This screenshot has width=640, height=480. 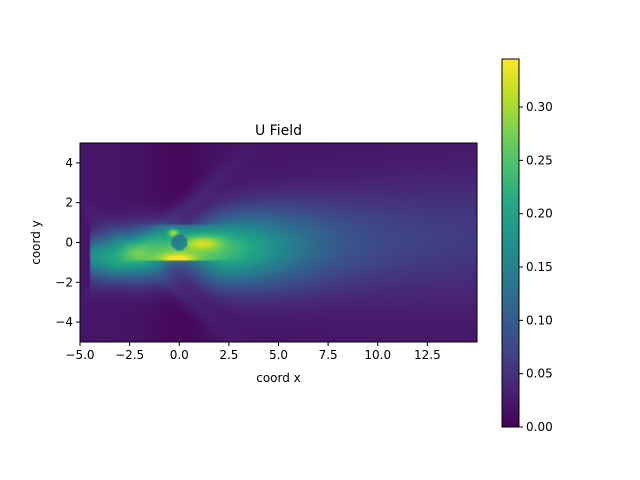 I want to click on x-tick-label: 5.0, so click(x=278, y=355).